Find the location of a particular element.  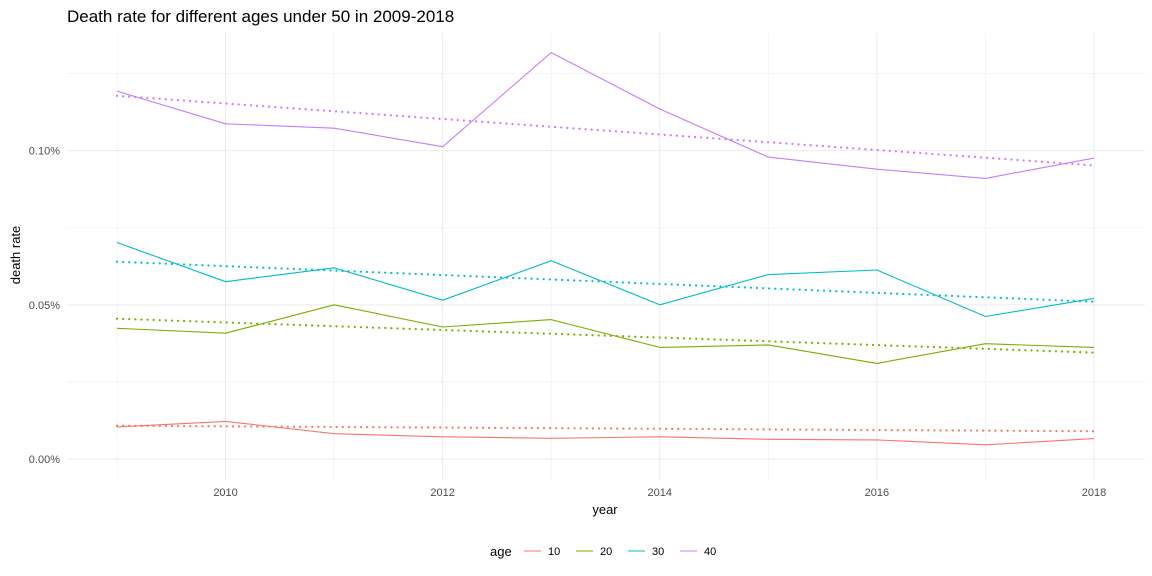

y-tick-label: 0.00% is located at coordinates (44, 460).